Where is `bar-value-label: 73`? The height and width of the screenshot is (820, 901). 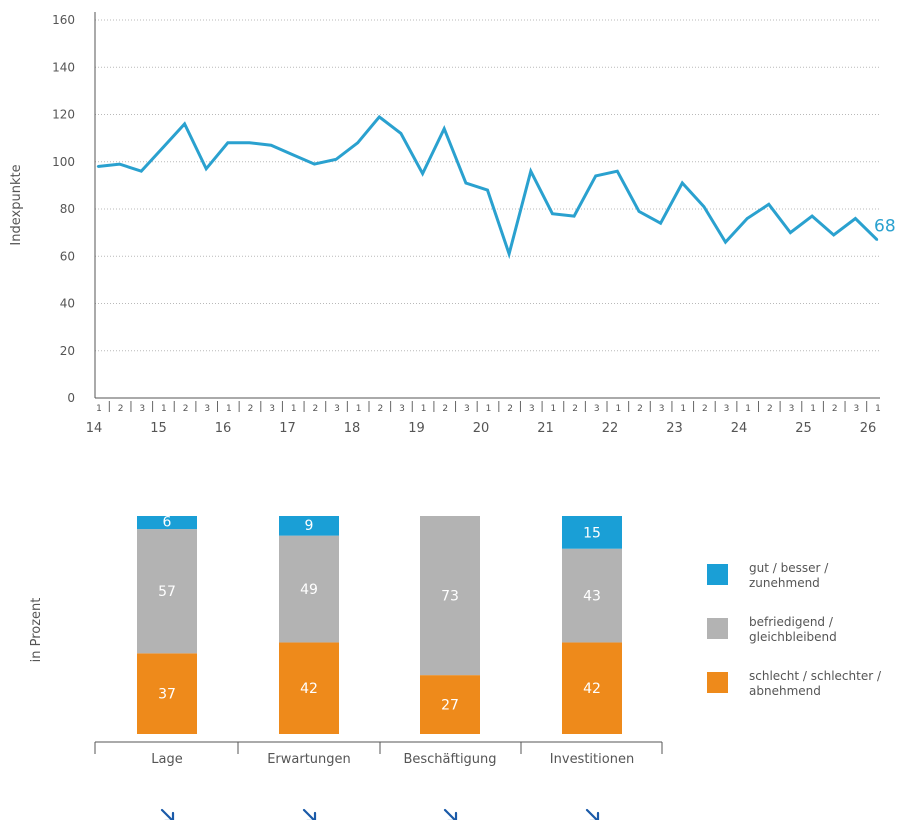
bar-value-label: 73 is located at coordinates (450, 596).